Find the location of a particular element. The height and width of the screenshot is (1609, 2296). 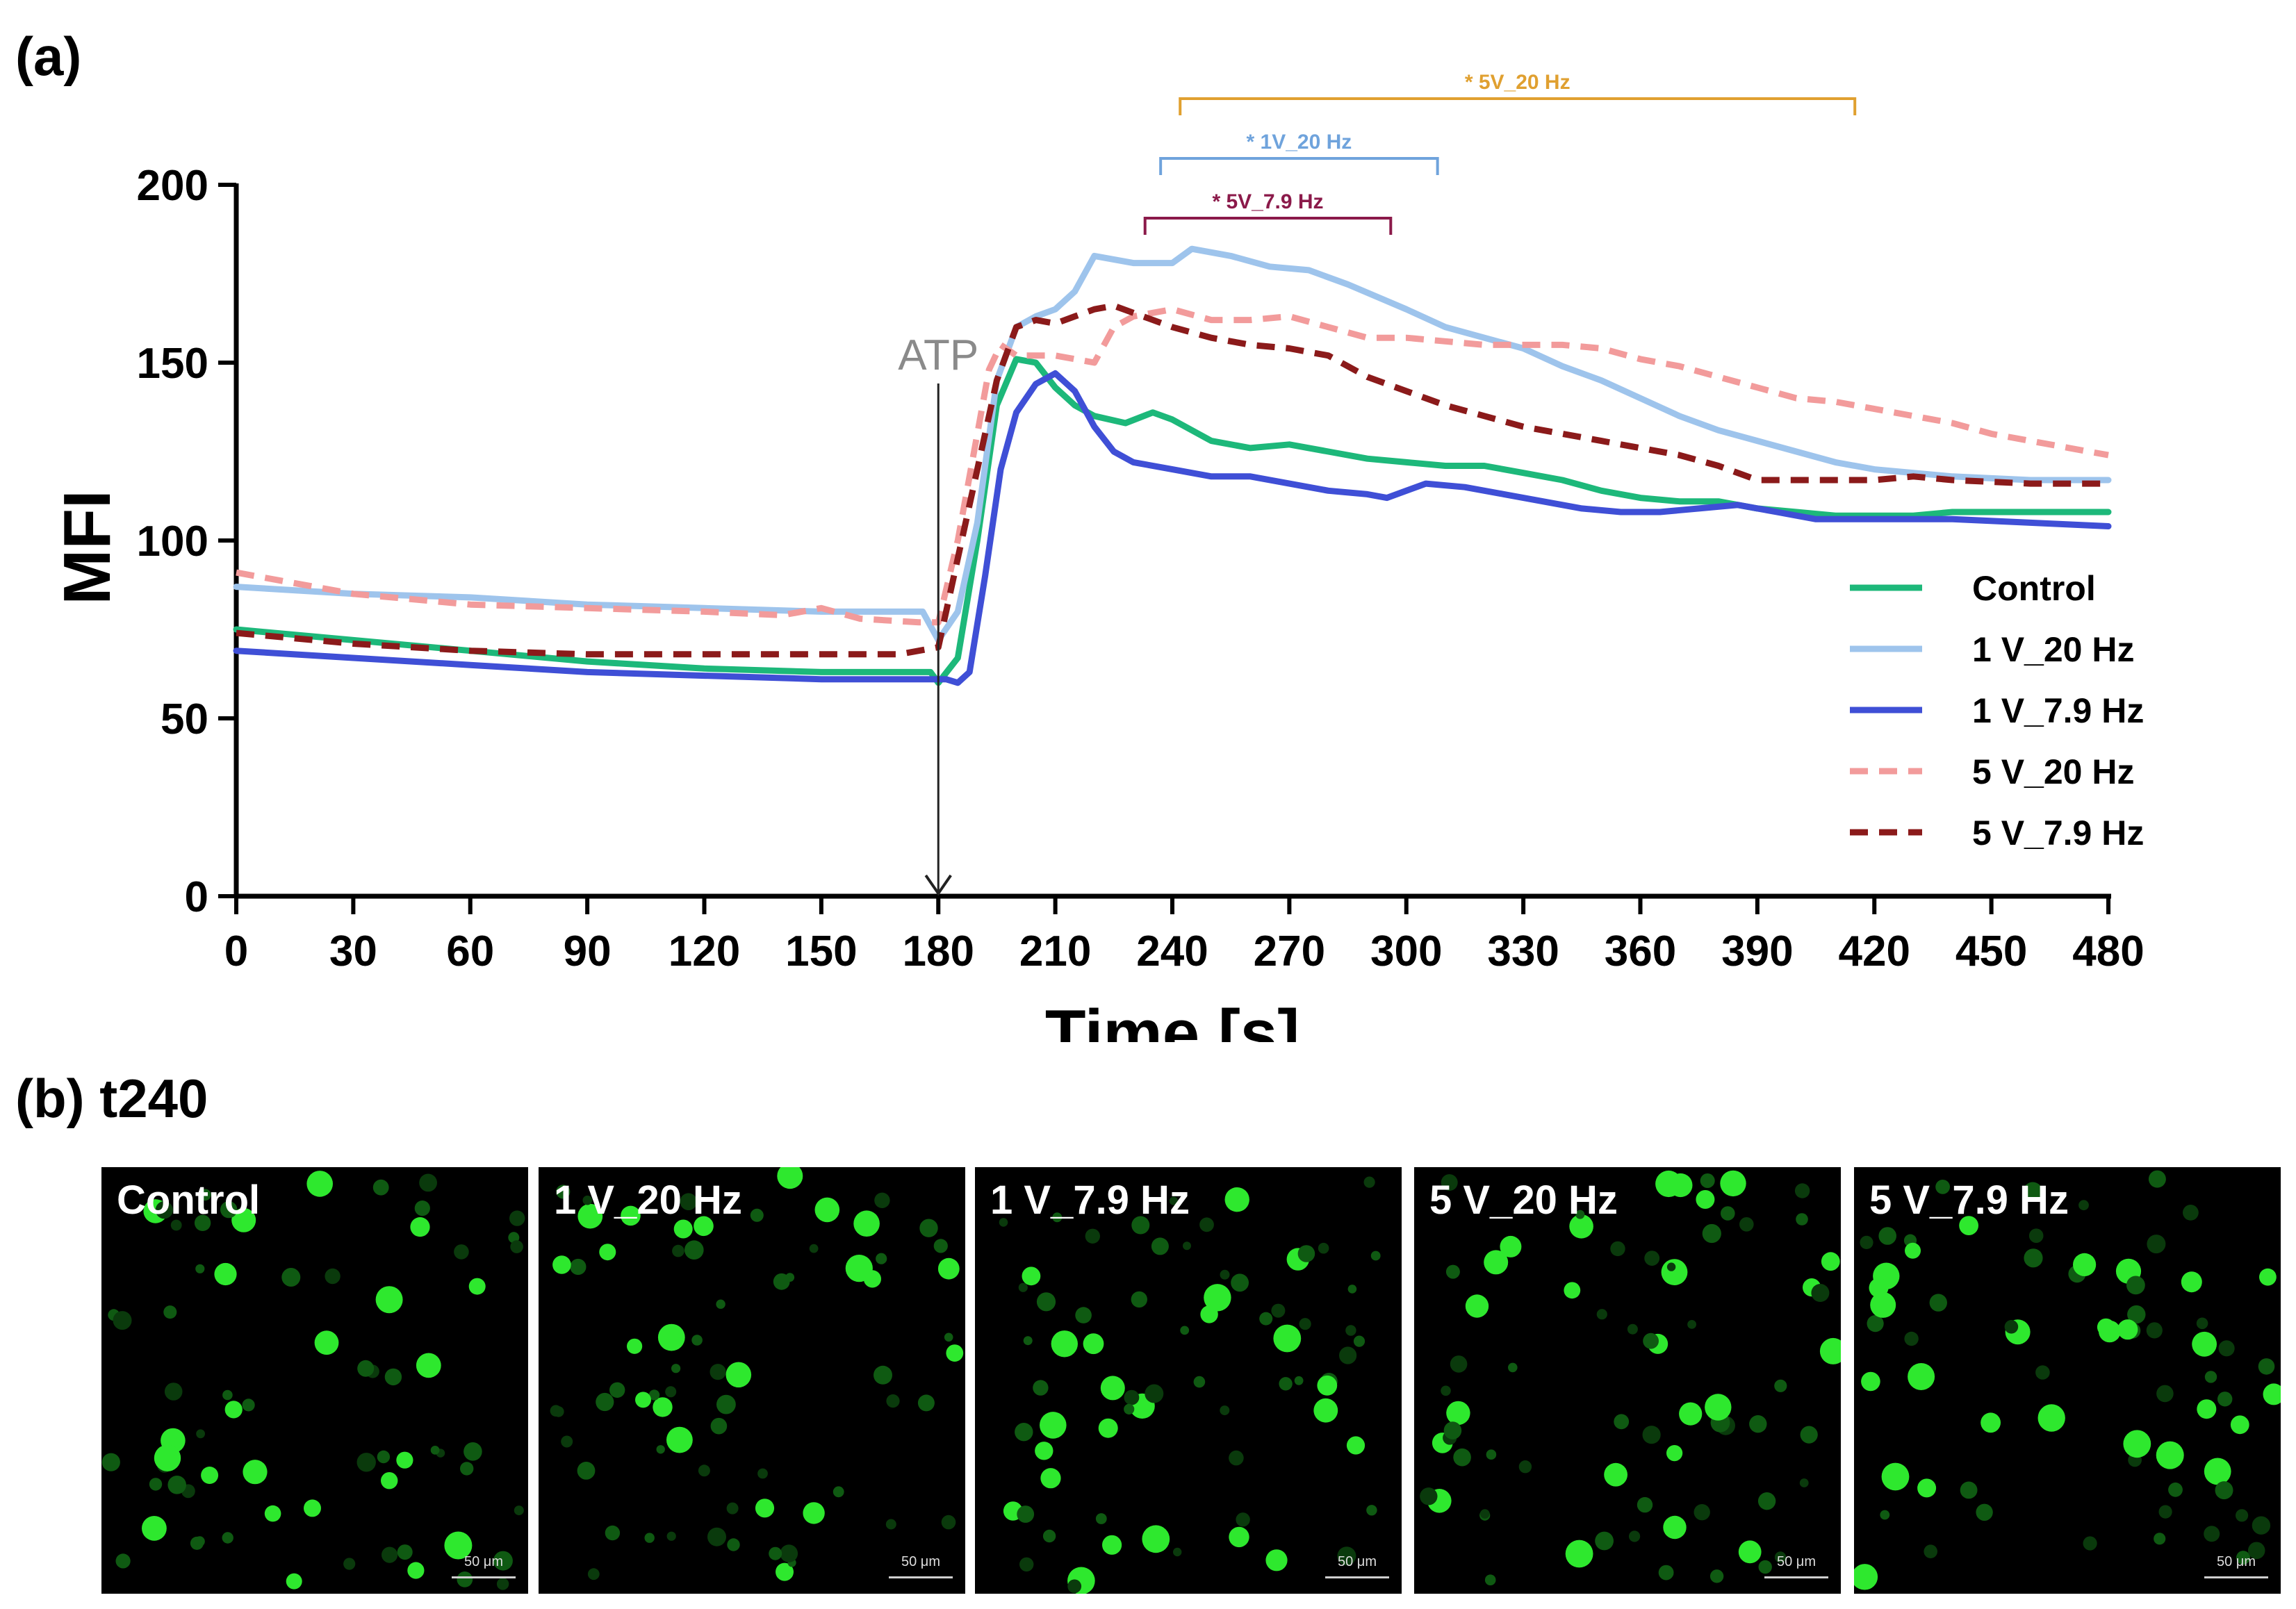

y-axis-title: MFI is located at coordinates (87, 547).